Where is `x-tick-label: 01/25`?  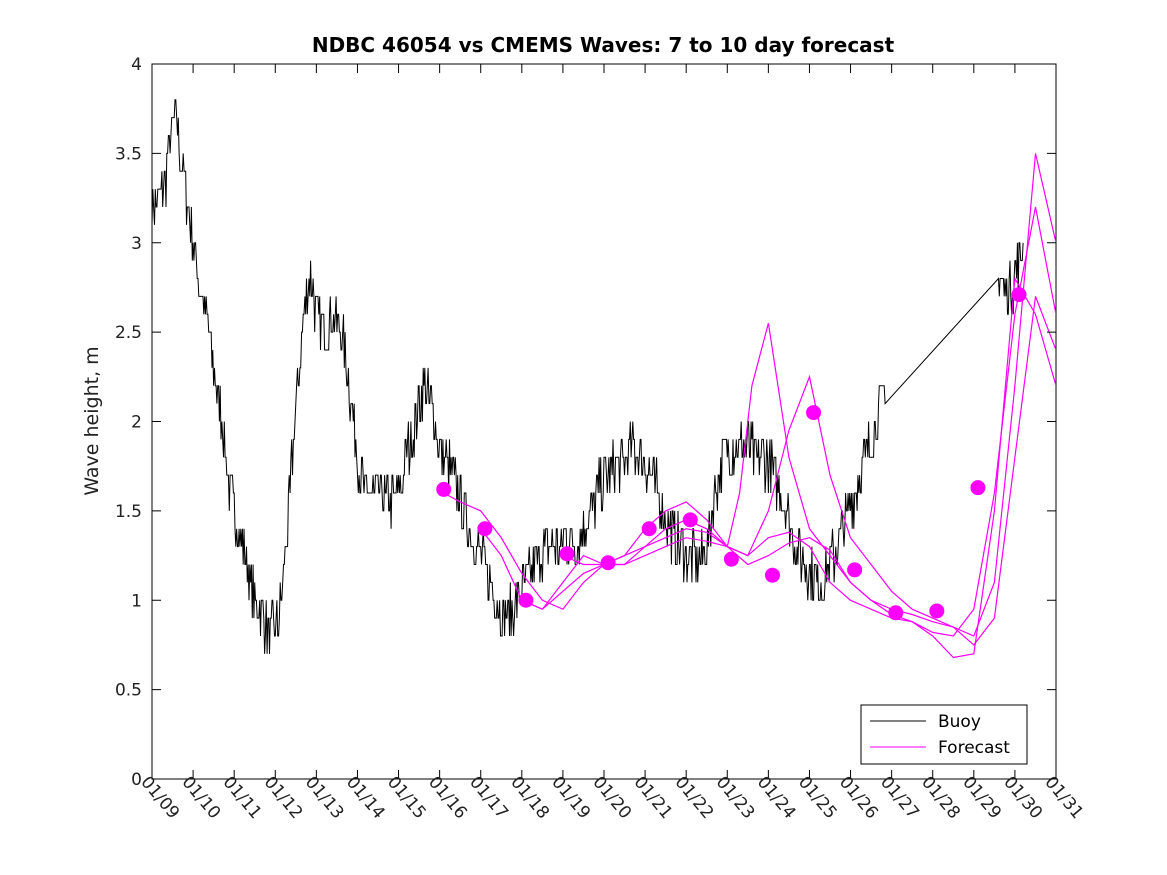
x-tick-label: 01/25 is located at coordinates (817, 798).